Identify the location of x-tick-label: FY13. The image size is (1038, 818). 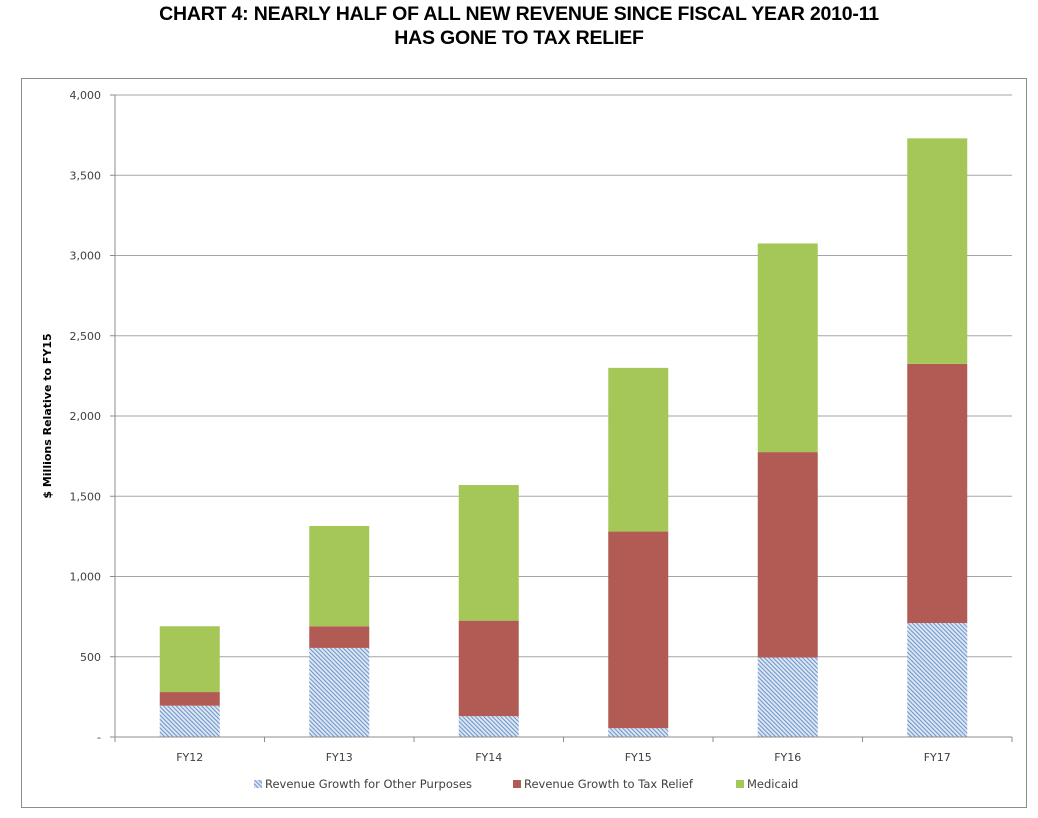
(339, 757).